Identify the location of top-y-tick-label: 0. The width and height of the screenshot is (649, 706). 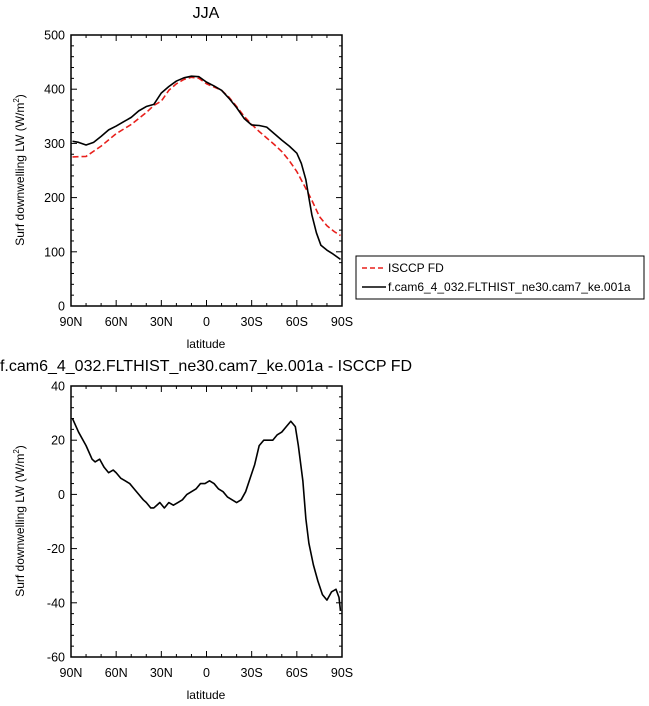
(61, 307).